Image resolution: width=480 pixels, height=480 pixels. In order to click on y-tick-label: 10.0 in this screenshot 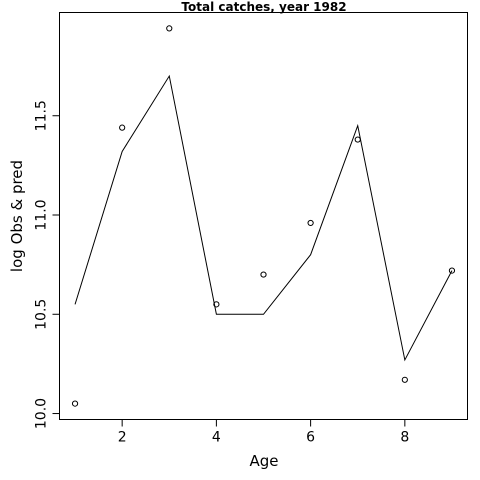, I will do `click(42, 413)`.